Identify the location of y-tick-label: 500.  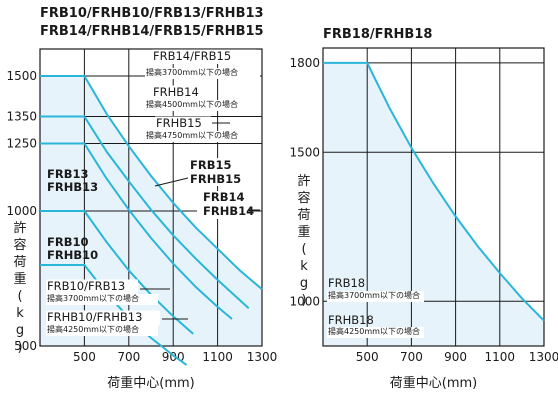
(25, 346).